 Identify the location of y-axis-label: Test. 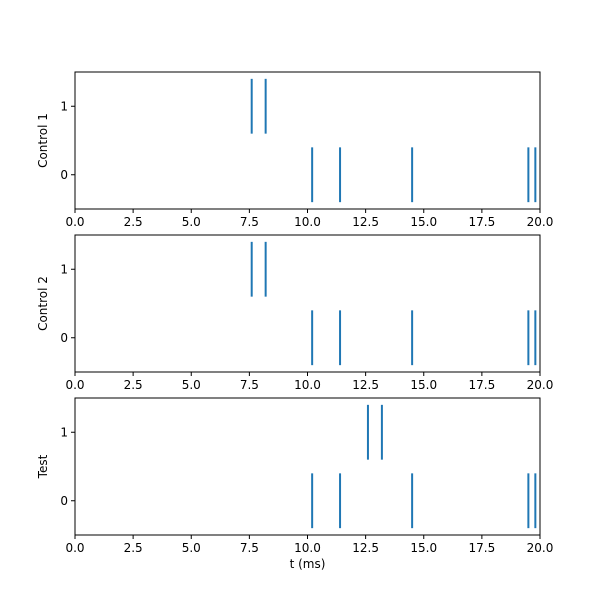
(43, 466).